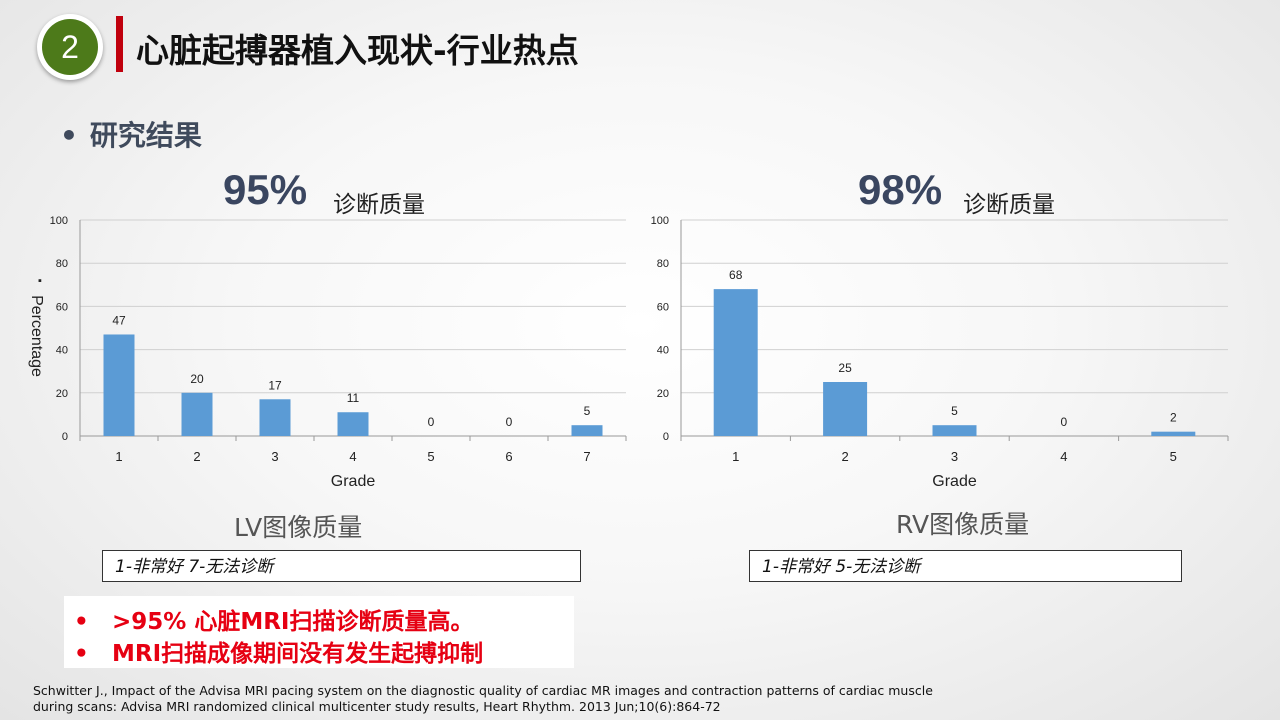 The image size is (1280, 720). Describe the element at coordinates (36, 336) in the screenshot. I see `lv-y-axis-title: Percentage` at that location.